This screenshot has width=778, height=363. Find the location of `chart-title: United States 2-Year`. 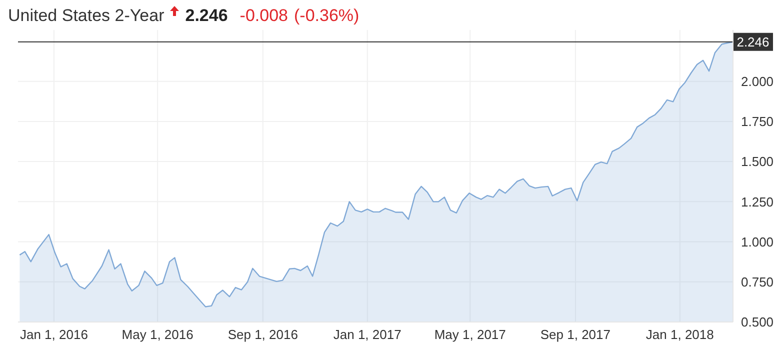

chart-title: United States 2-Year is located at coordinates (86, 16).